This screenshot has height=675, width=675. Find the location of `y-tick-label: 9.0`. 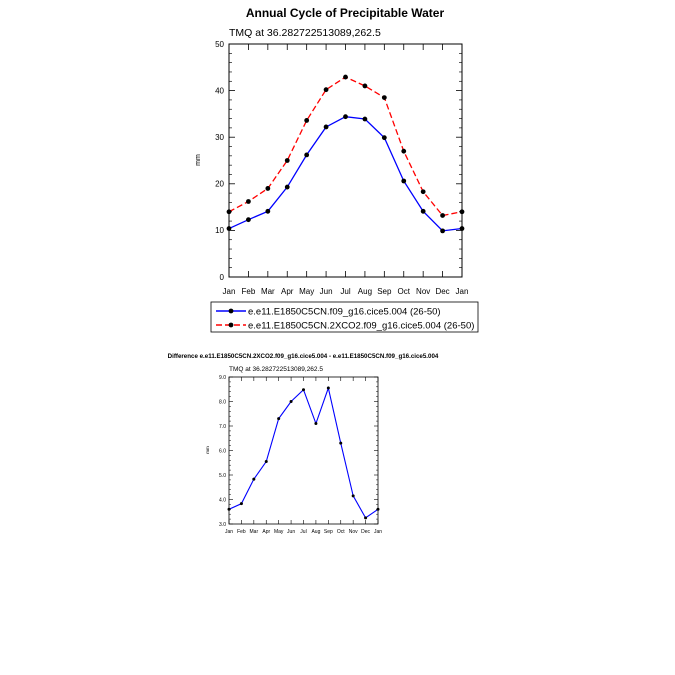

y-tick-label: 9.0 is located at coordinates (222, 378).